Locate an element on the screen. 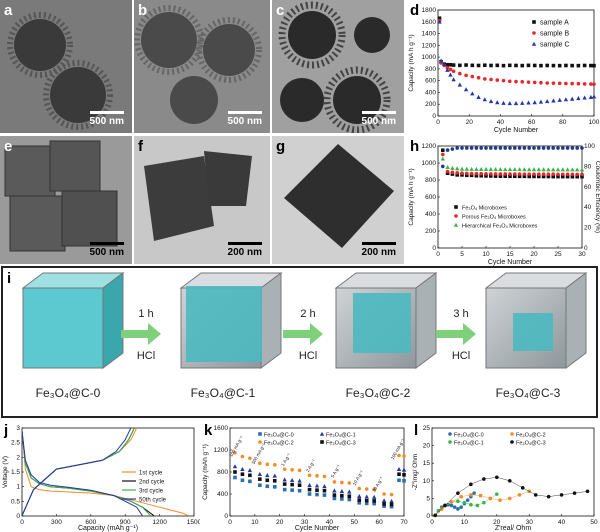  arrow-icon is located at coordinates (303, 334).